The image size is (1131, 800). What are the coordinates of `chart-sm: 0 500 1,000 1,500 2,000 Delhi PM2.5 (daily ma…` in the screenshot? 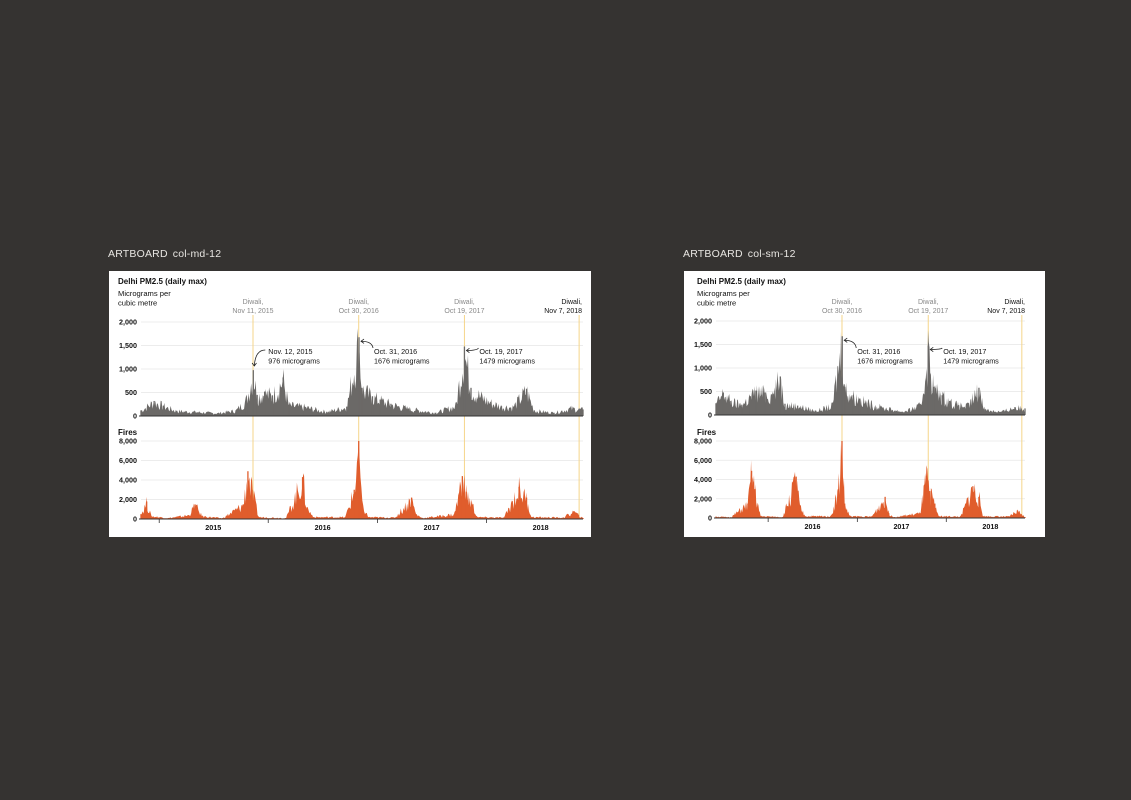 It's located at (860, 404).